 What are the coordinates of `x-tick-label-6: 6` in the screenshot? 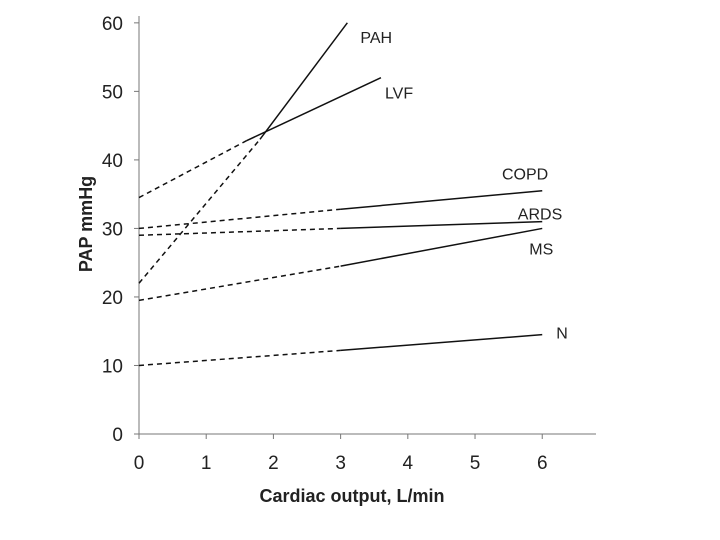 It's located at (542, 463).